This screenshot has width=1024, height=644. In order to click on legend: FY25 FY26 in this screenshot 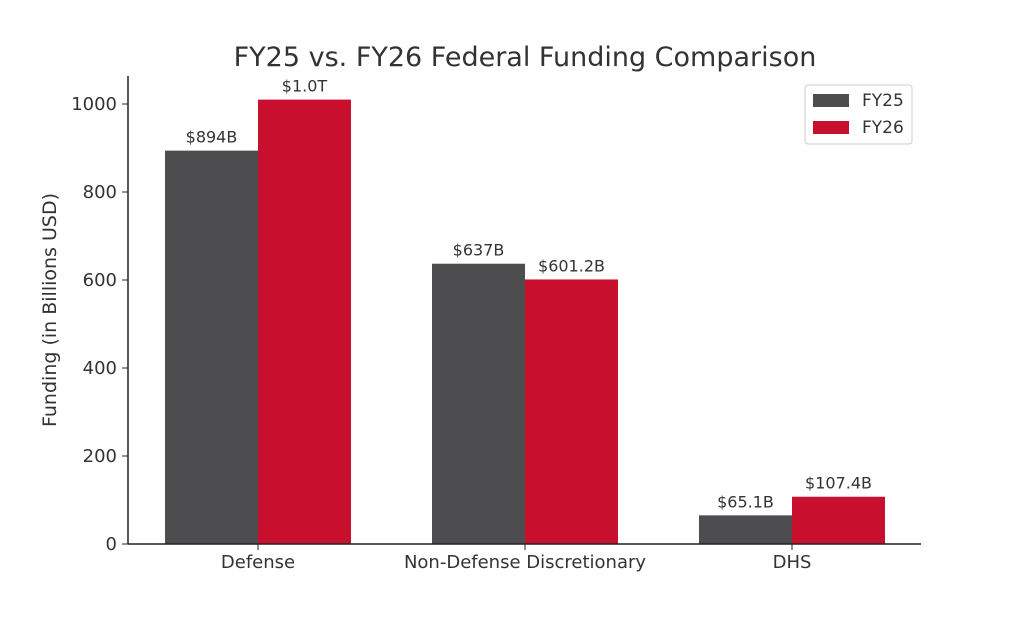, I will do `click(858, 114)`.